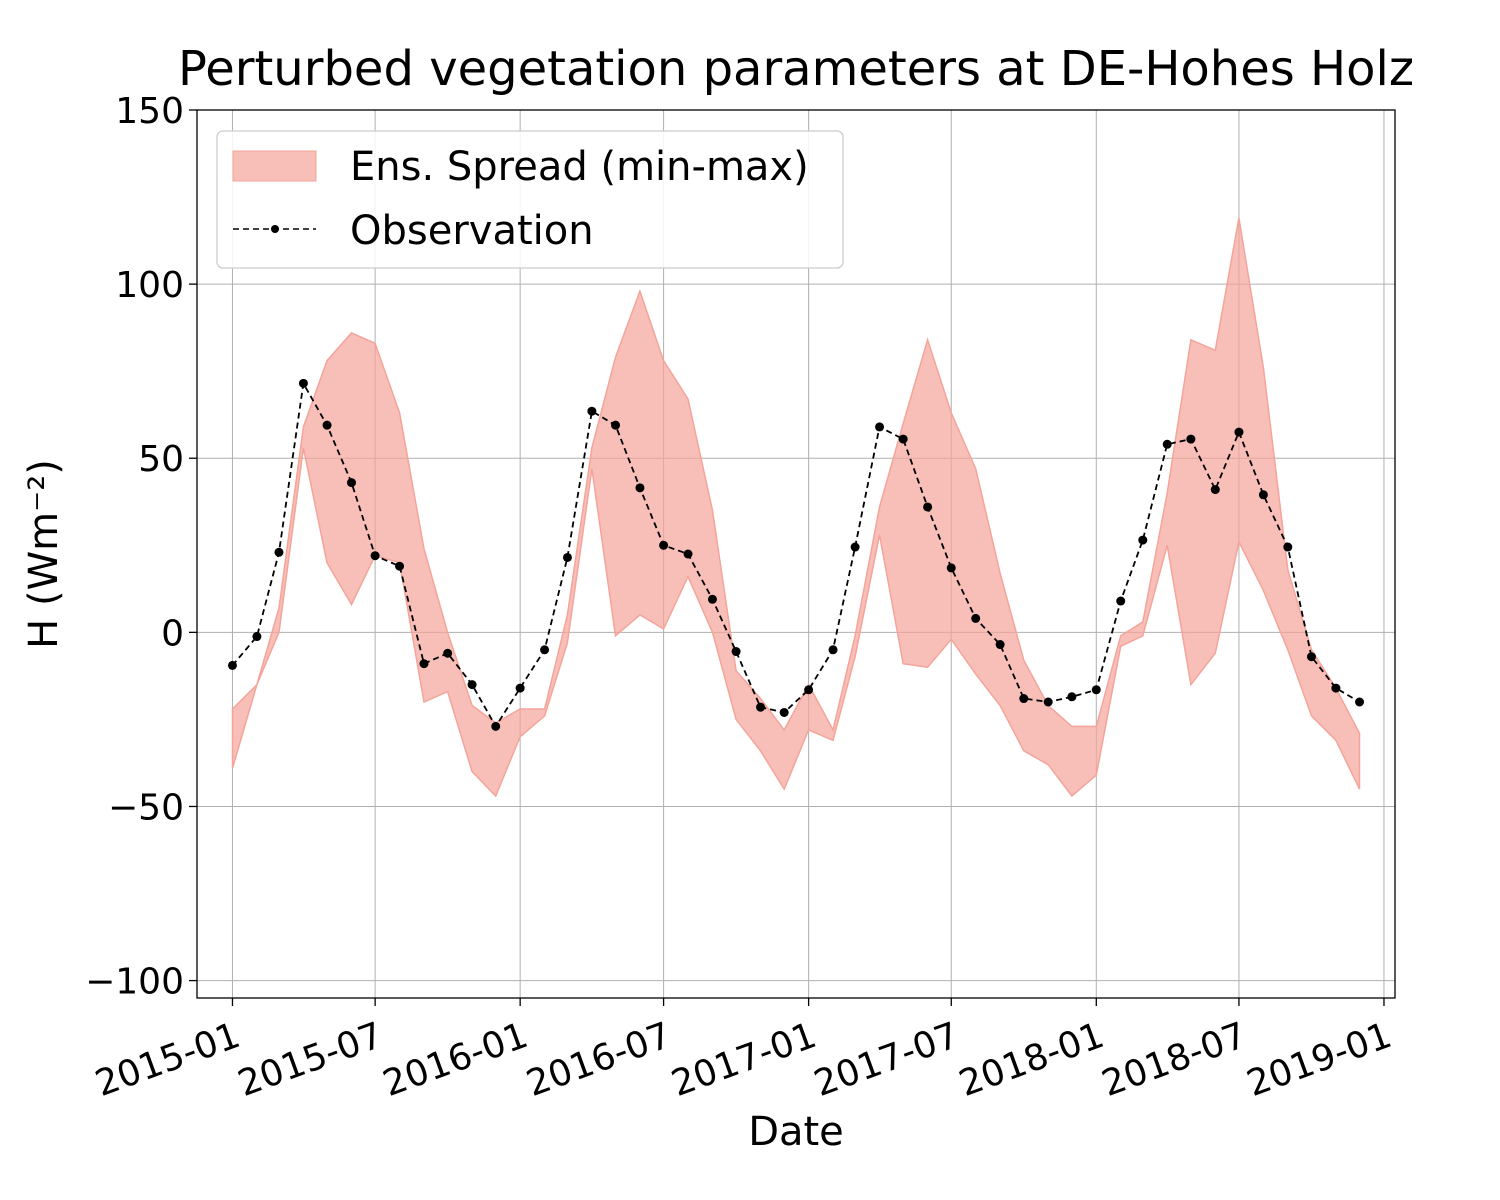 This screenshot has height=1200, width=1500. What do you see at coordinates (455, 1060) in the screenshot?
I see `x-tick-label: 2016-01` at bounding box center [455, 1060].